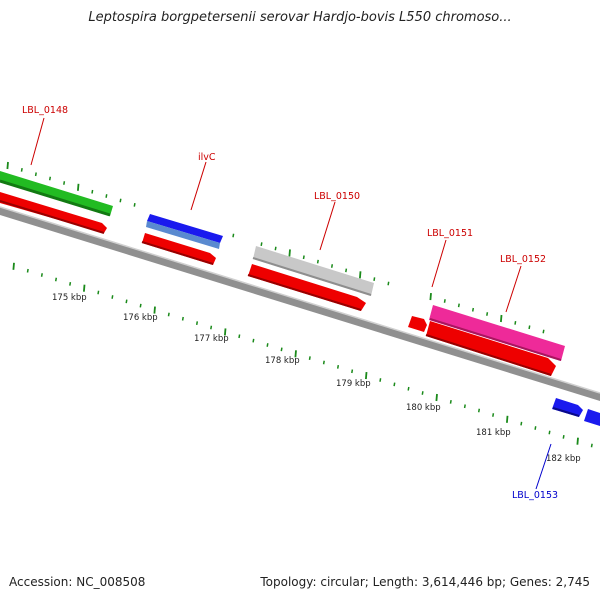 The image size is (600, 600). I want to click on gene-ilvC-feature, so click(185, 228).